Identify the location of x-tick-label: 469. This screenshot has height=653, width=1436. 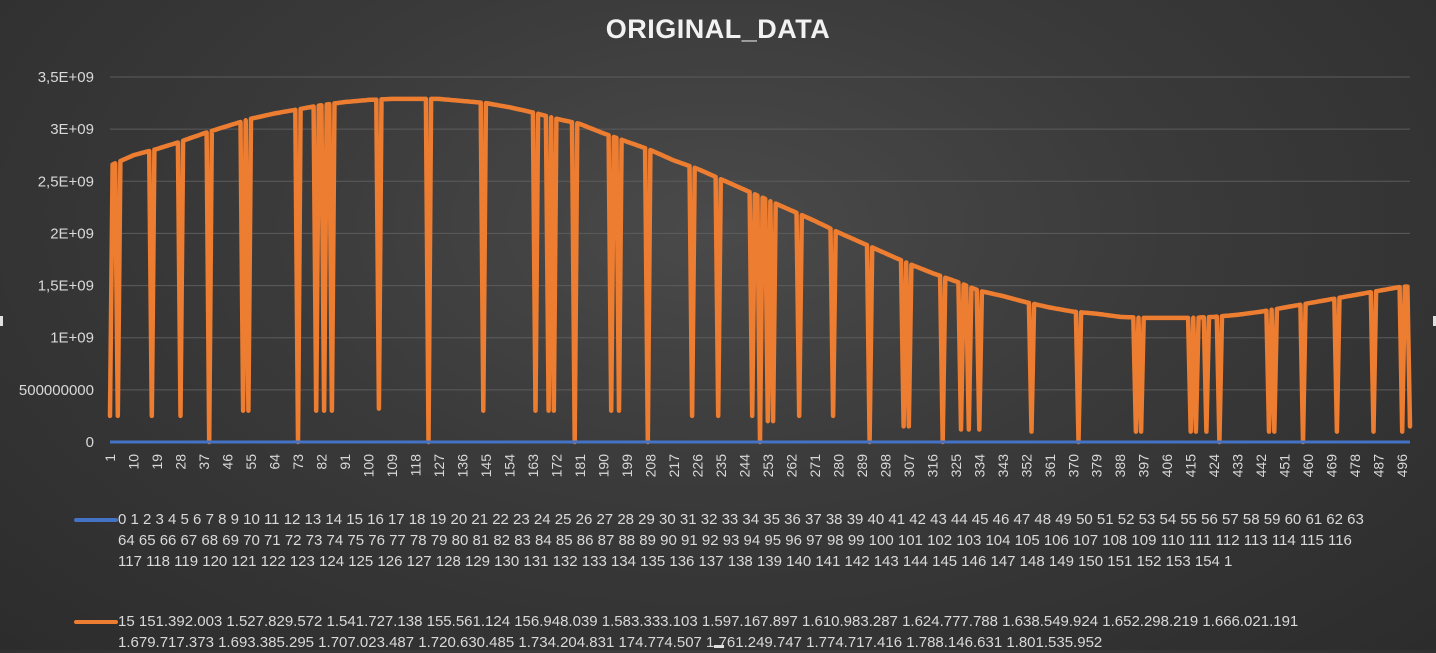
(1332, 466).